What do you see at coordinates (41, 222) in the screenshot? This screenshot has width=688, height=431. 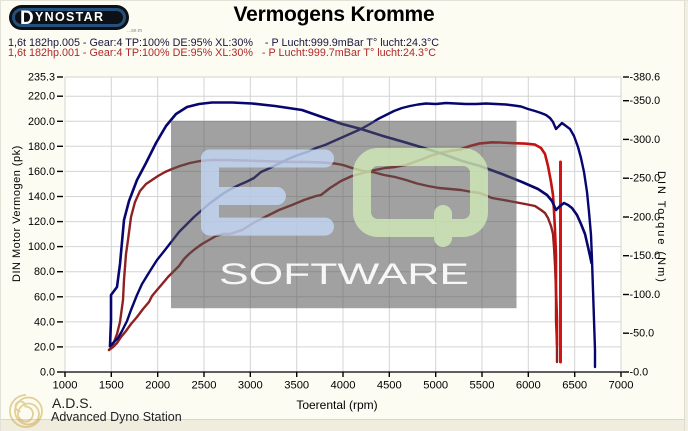 I see `svg-text: 120.0` at bounding box center [41, 222].